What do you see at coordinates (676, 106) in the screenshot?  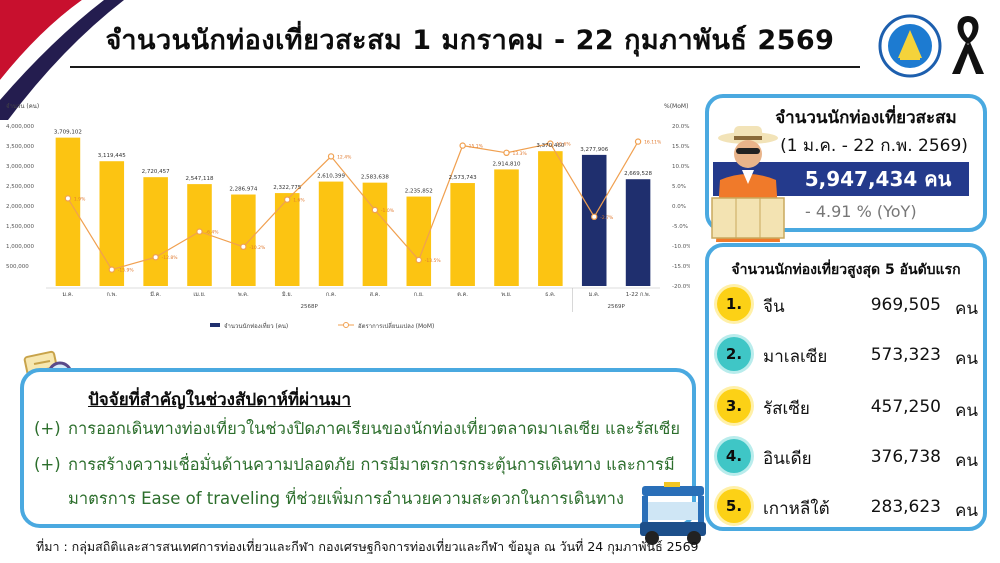 I see `y-axis-label-right: %(MoM)` at bounding box center [676, 106].